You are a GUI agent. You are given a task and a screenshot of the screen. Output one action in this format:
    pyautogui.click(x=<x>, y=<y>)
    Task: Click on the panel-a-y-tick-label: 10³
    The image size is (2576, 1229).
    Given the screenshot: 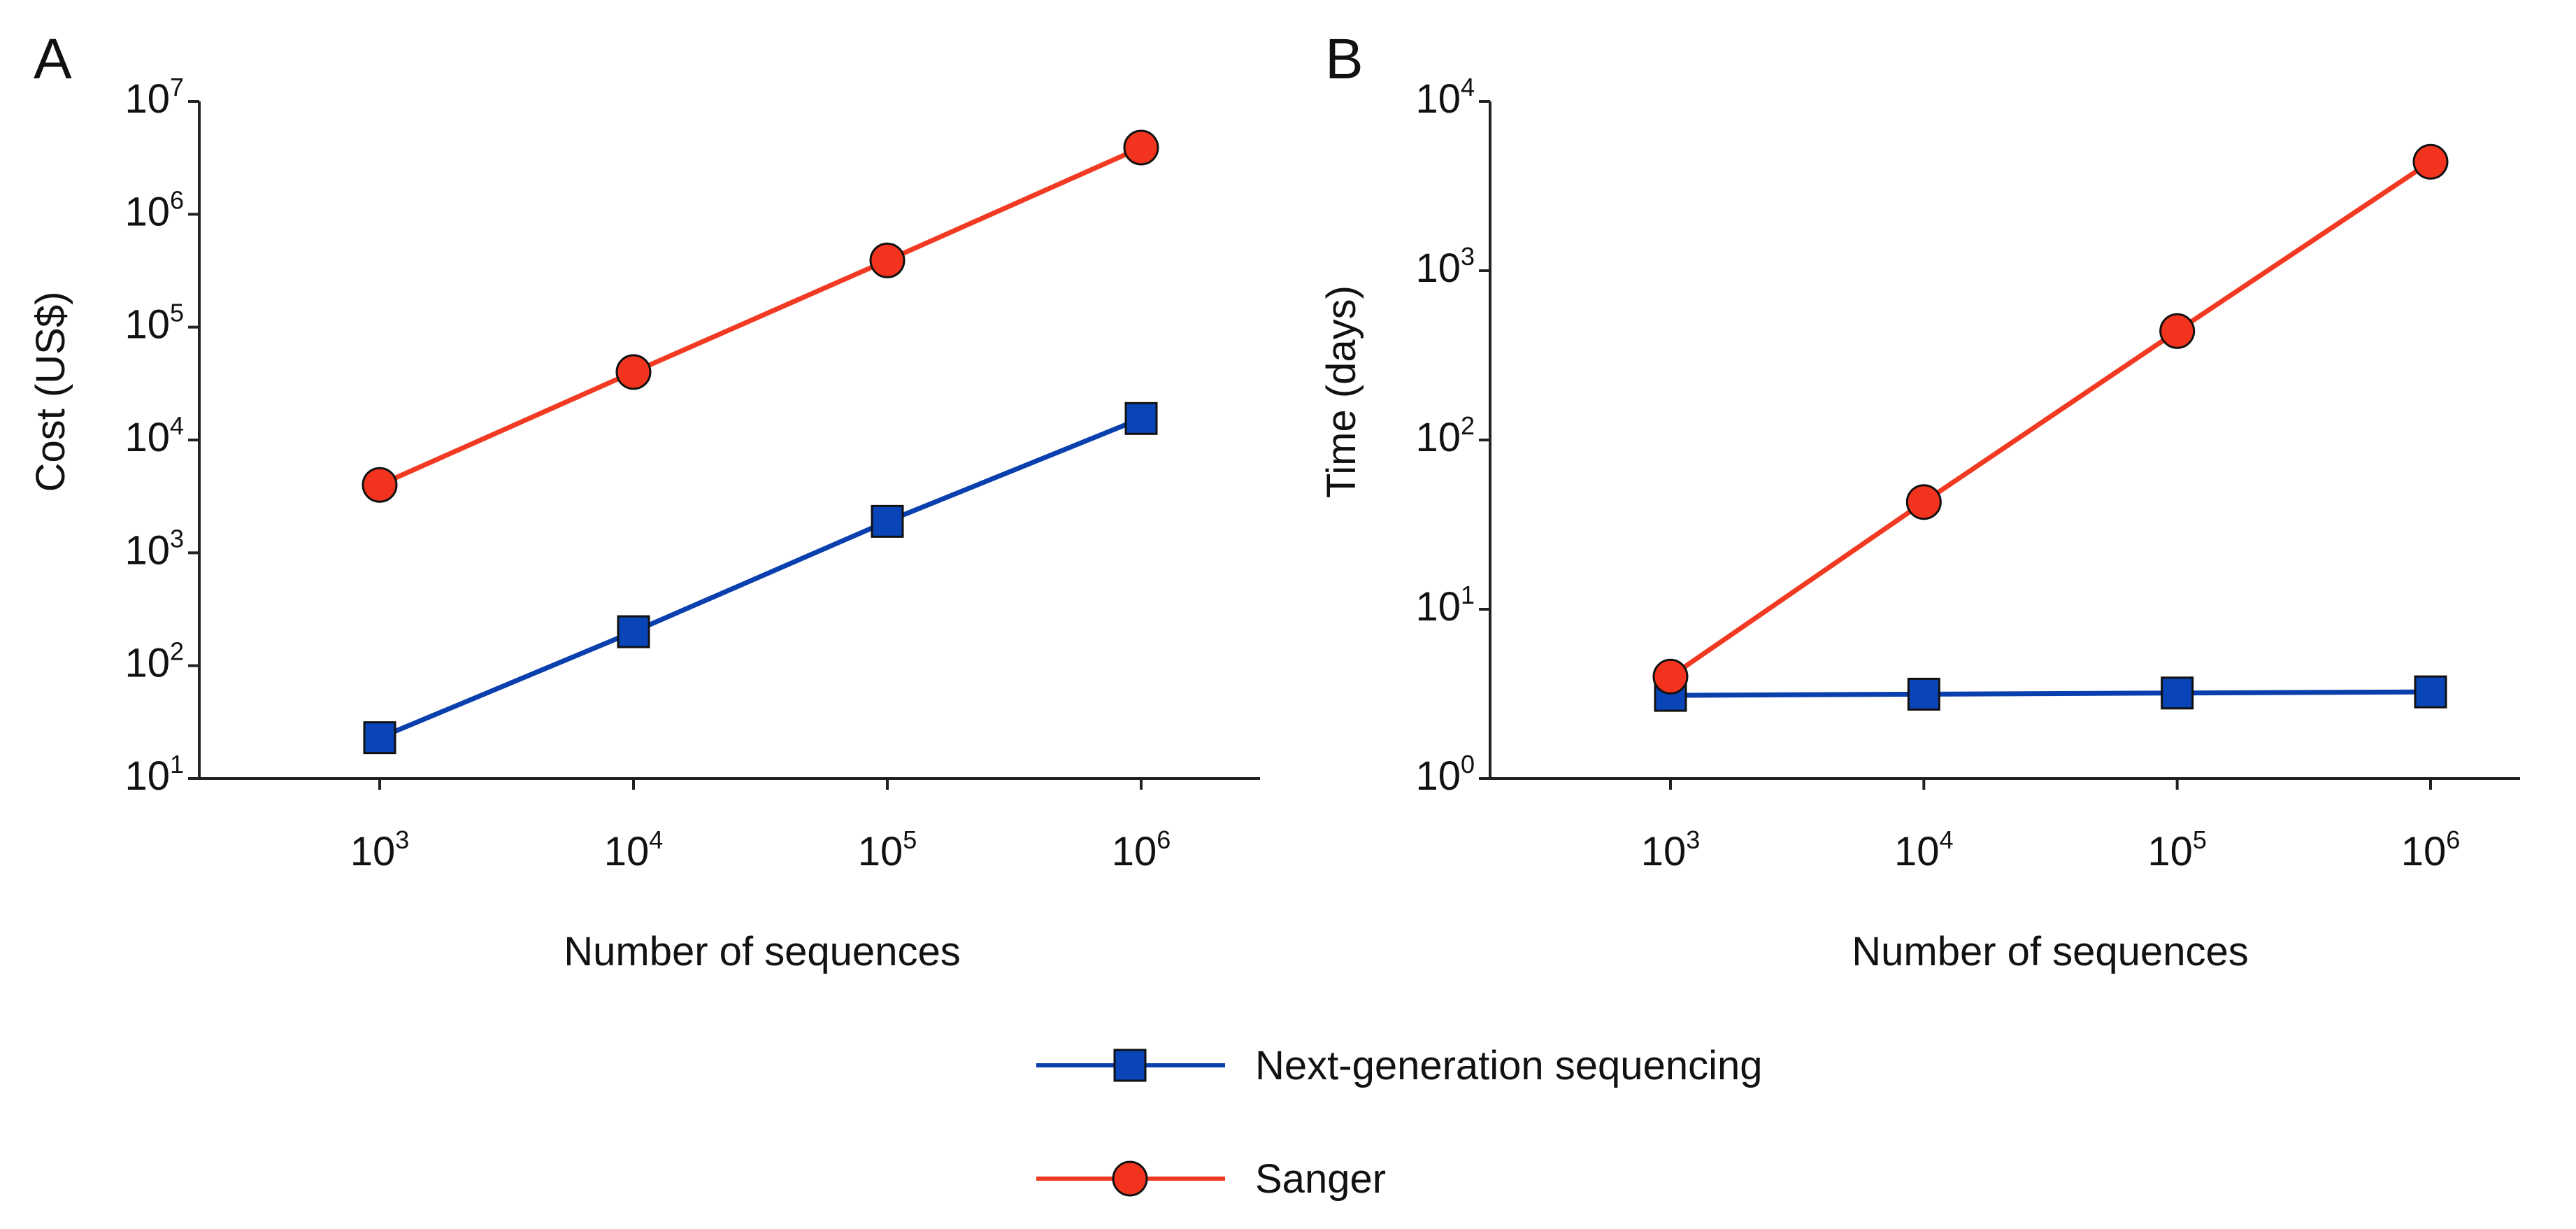 What is the action you would take?
    pyautogui.click(x=154, y=548)
    